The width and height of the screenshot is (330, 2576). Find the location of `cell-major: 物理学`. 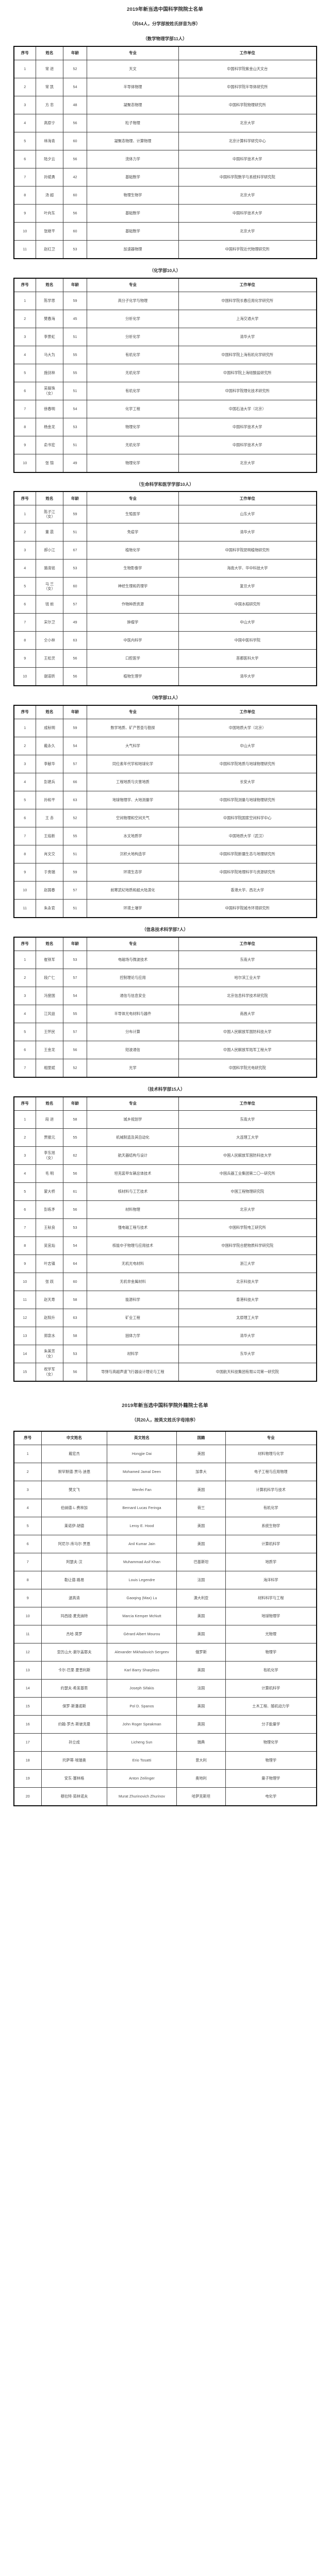

cell-major: 物理学 is located at coordinates (271, 1760).